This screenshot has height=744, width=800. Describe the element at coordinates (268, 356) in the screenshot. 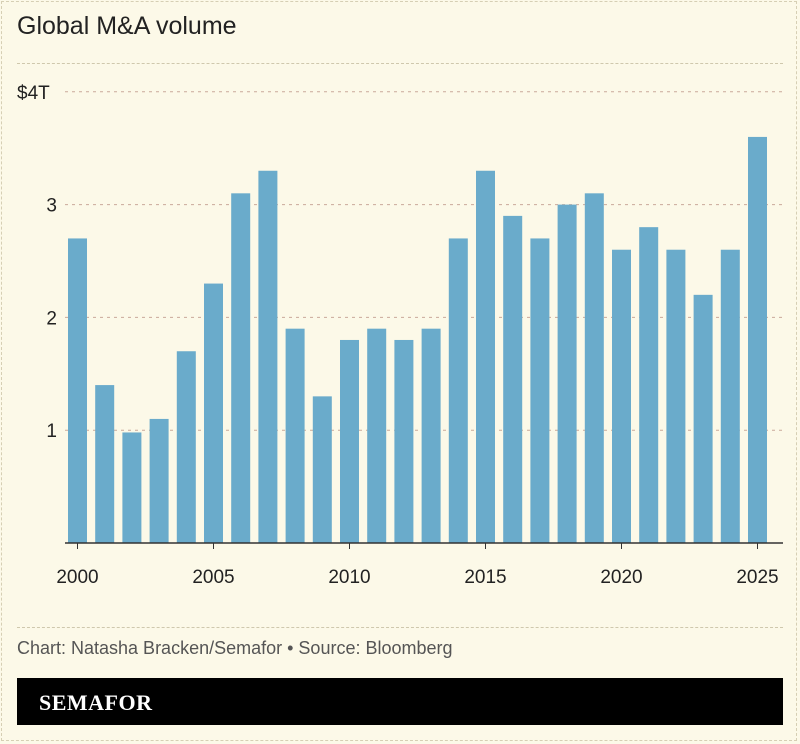

I see `bar-2007` at that location.